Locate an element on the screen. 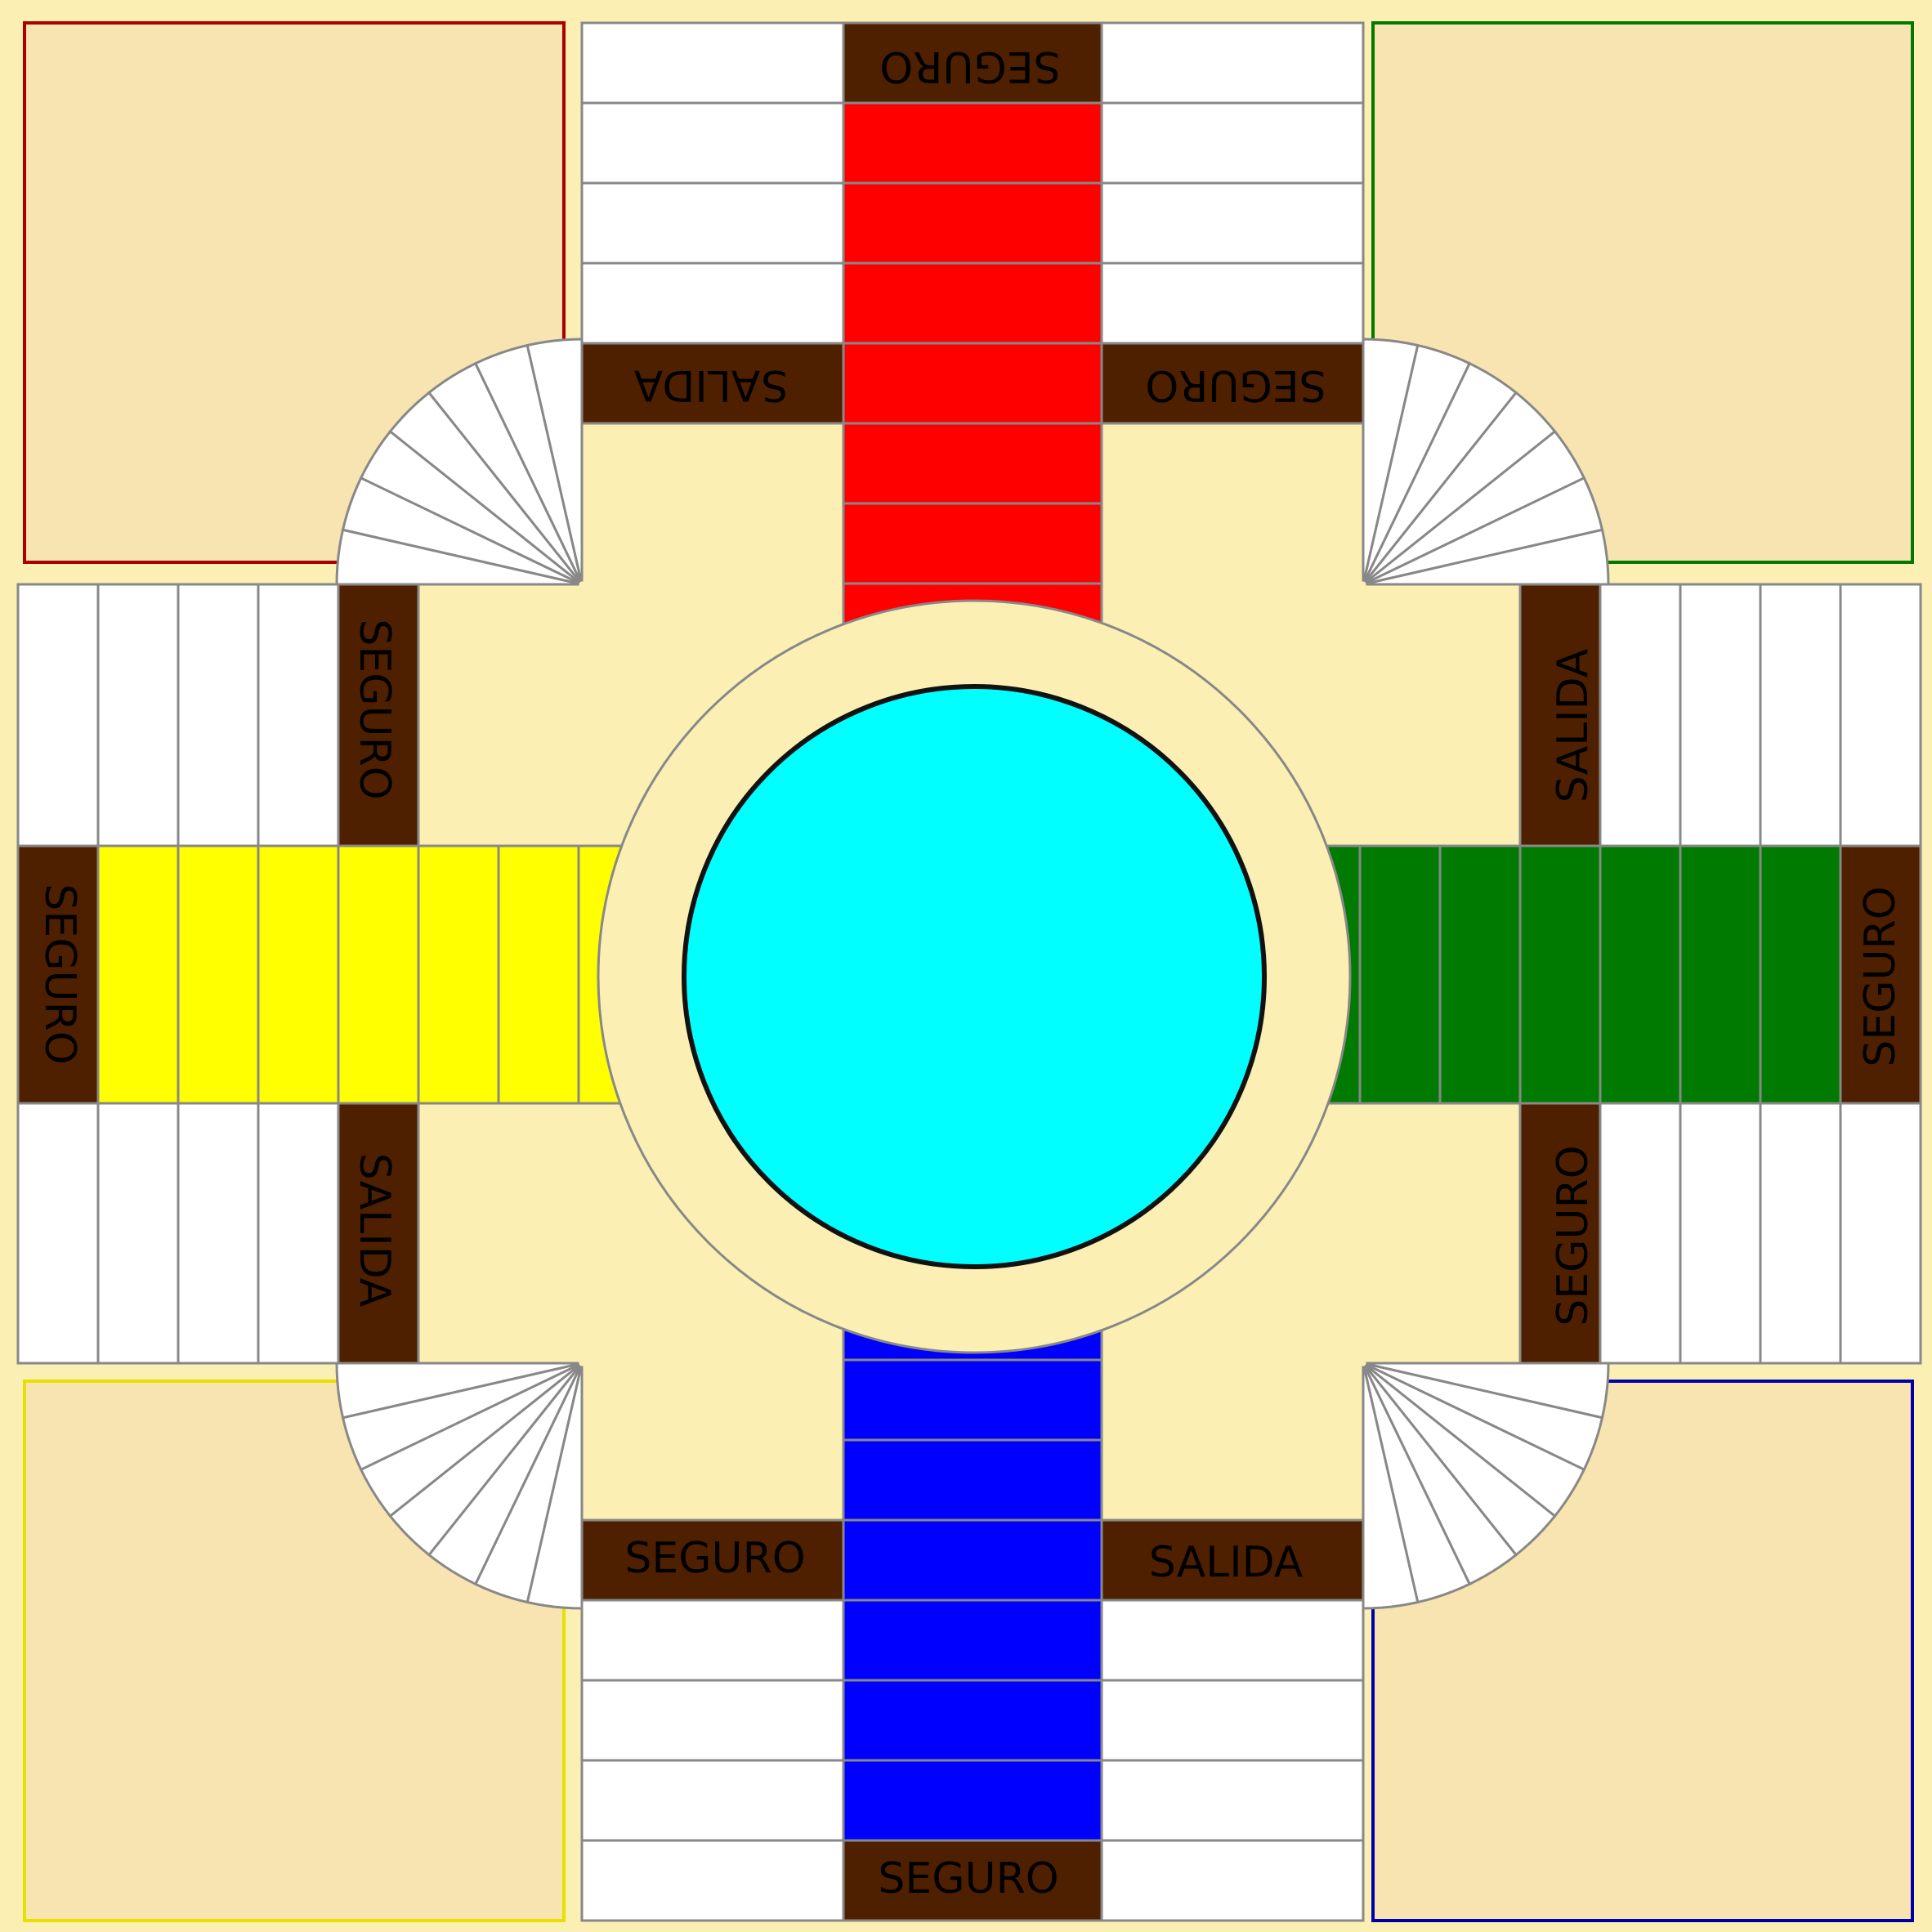 Image resolution: width=1932 pixels, height=1932 pixels. seguro-square-left is located at coordinates (378, 715).